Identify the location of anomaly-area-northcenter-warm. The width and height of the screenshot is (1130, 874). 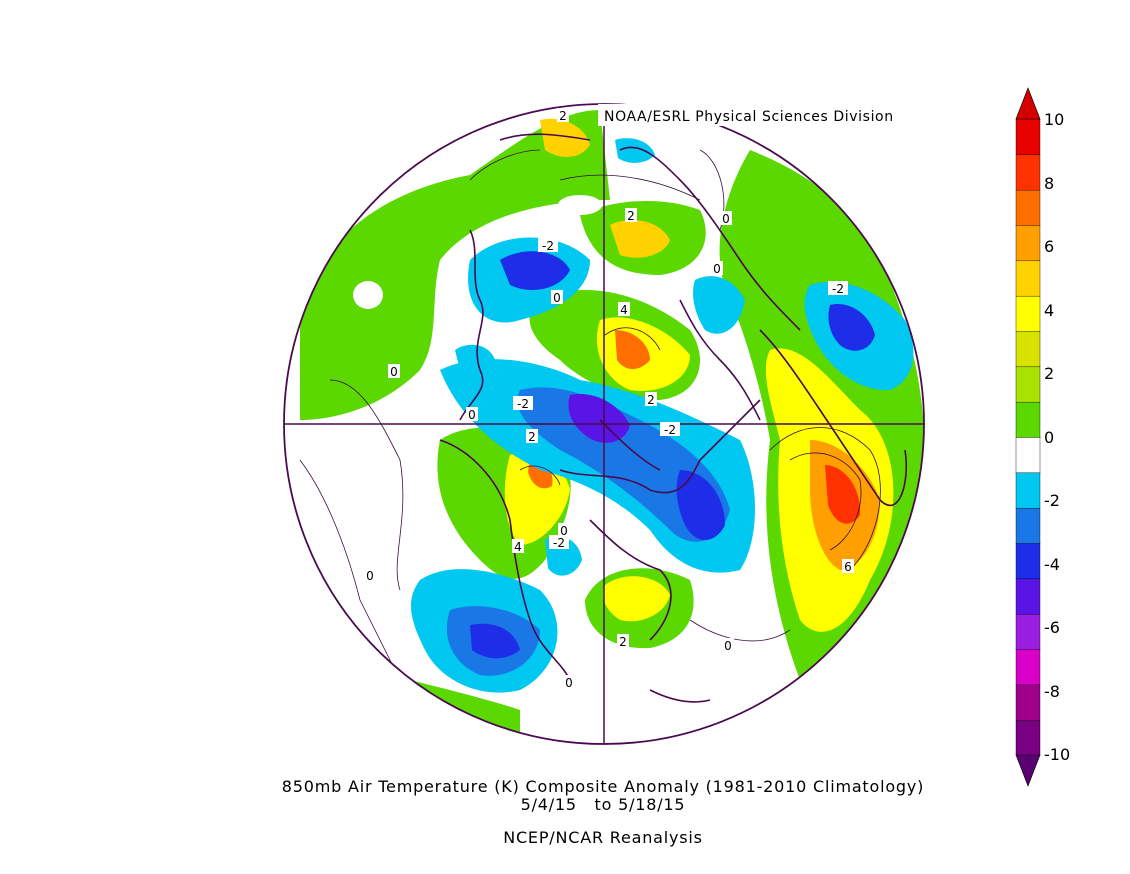
(640, 239).